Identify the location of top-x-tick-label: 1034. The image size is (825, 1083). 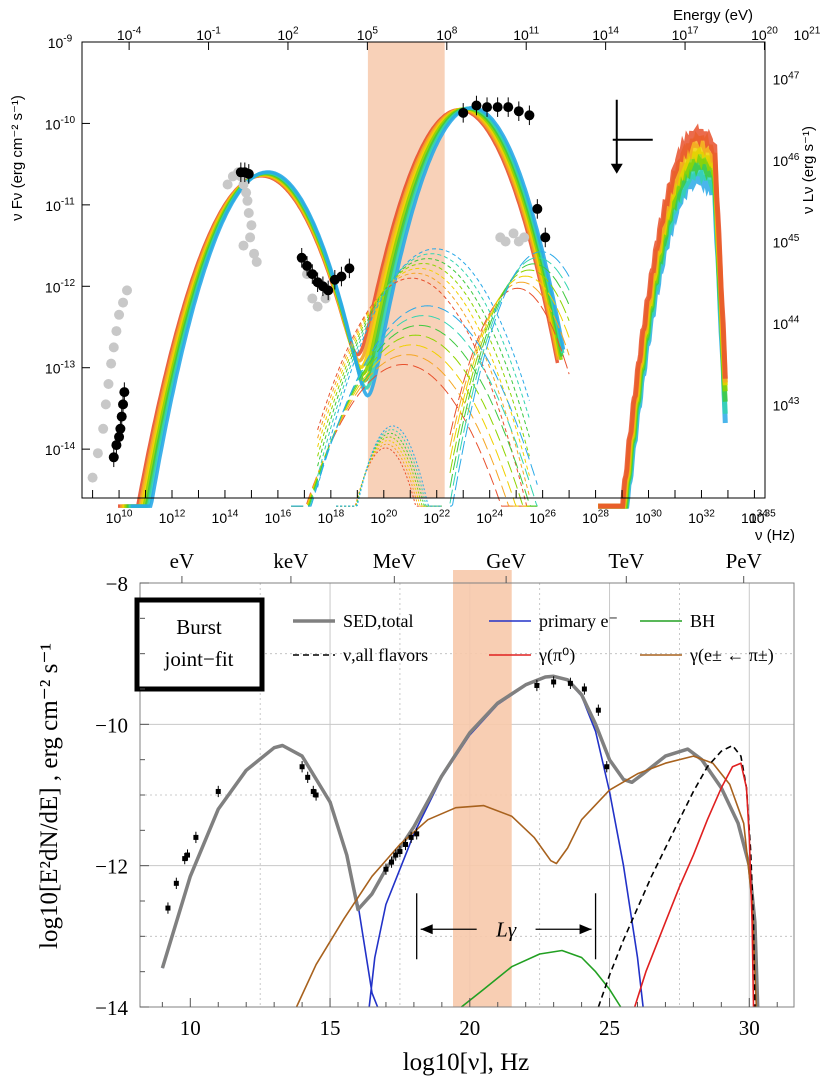
(754, 517).